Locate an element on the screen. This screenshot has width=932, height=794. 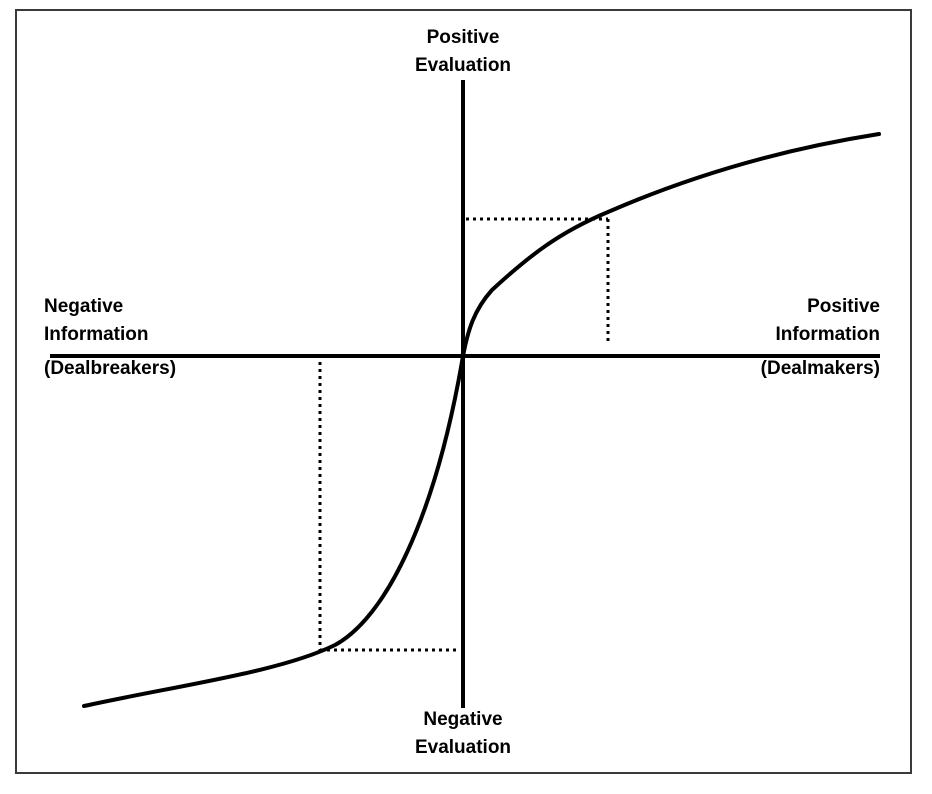
top-axis-label: Positive Evaluation is located at coordinates (463, 52).